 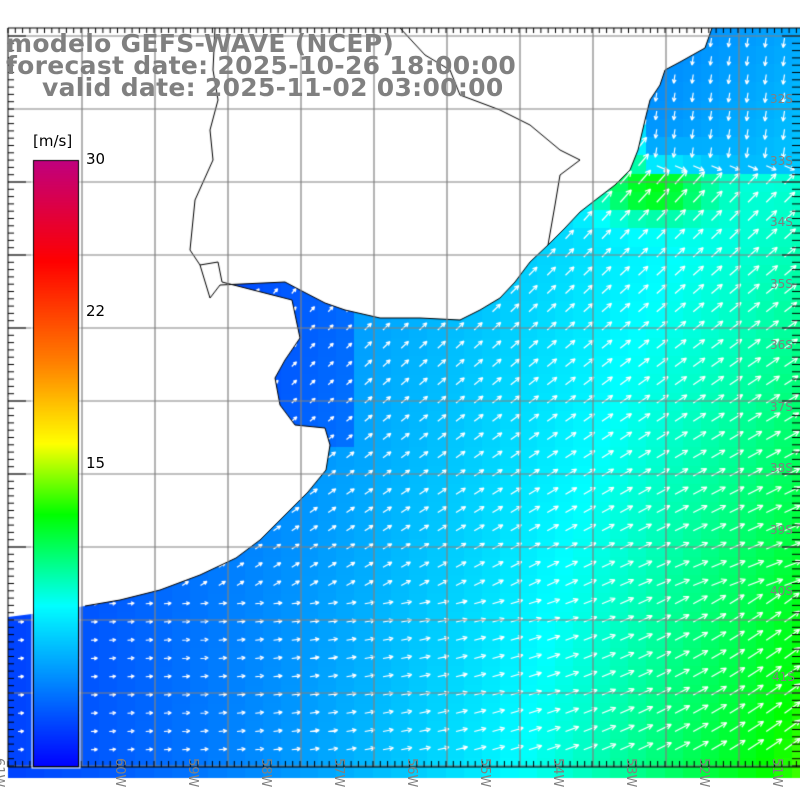 I want to click on lat-label: 33S, so click(x=781, y=160).